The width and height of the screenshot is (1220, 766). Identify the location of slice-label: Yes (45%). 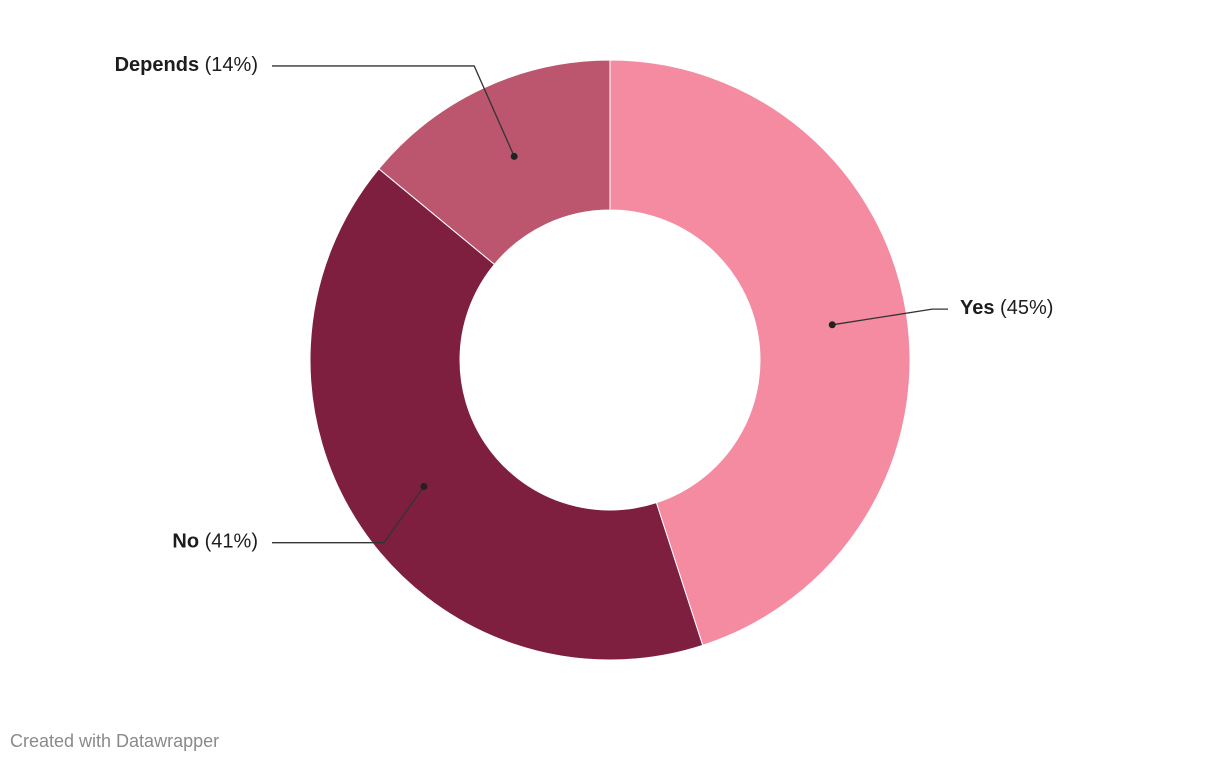
(1006, 308).